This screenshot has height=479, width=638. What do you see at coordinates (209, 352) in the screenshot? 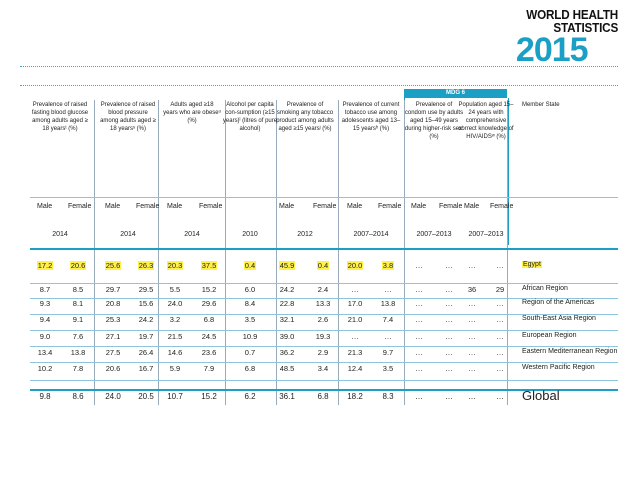
I see `table-cell: 23.6` at bounding box center [209, 352].